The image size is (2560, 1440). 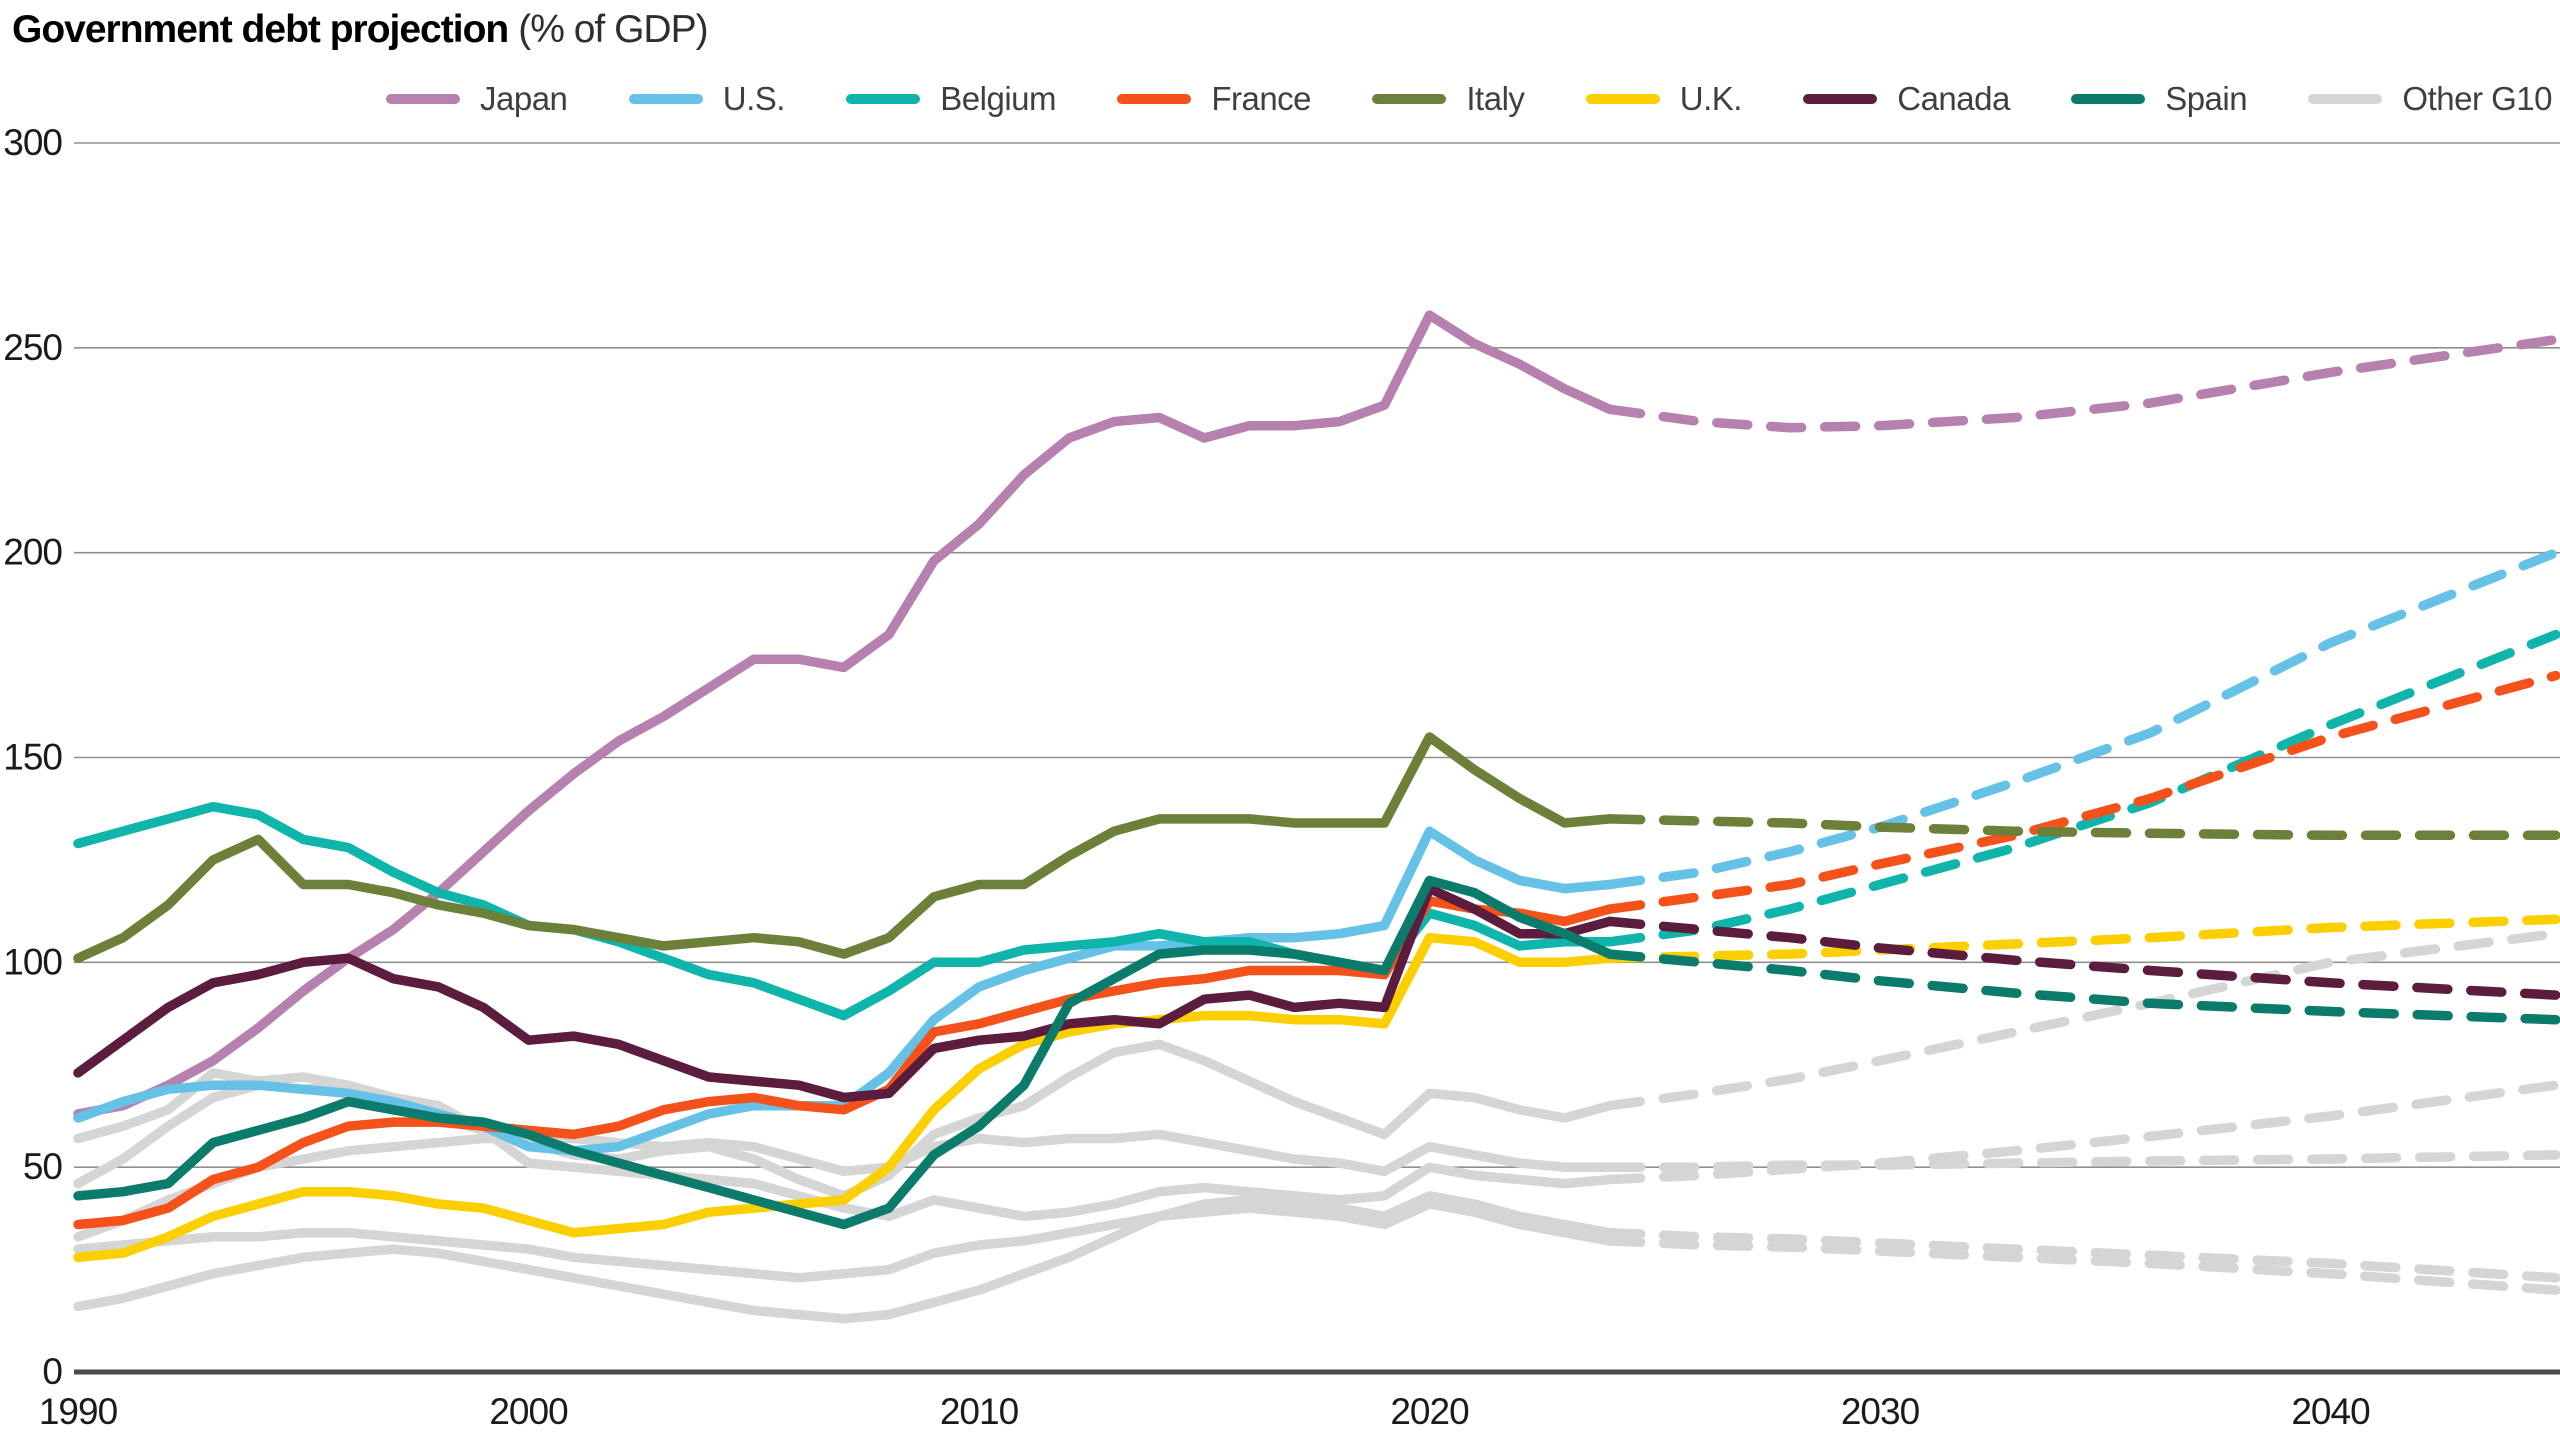 What do you see at coordinates (1261, 98) in the screenshot?
I see `legend-label-france: France` at bounding box center [1261, 98].